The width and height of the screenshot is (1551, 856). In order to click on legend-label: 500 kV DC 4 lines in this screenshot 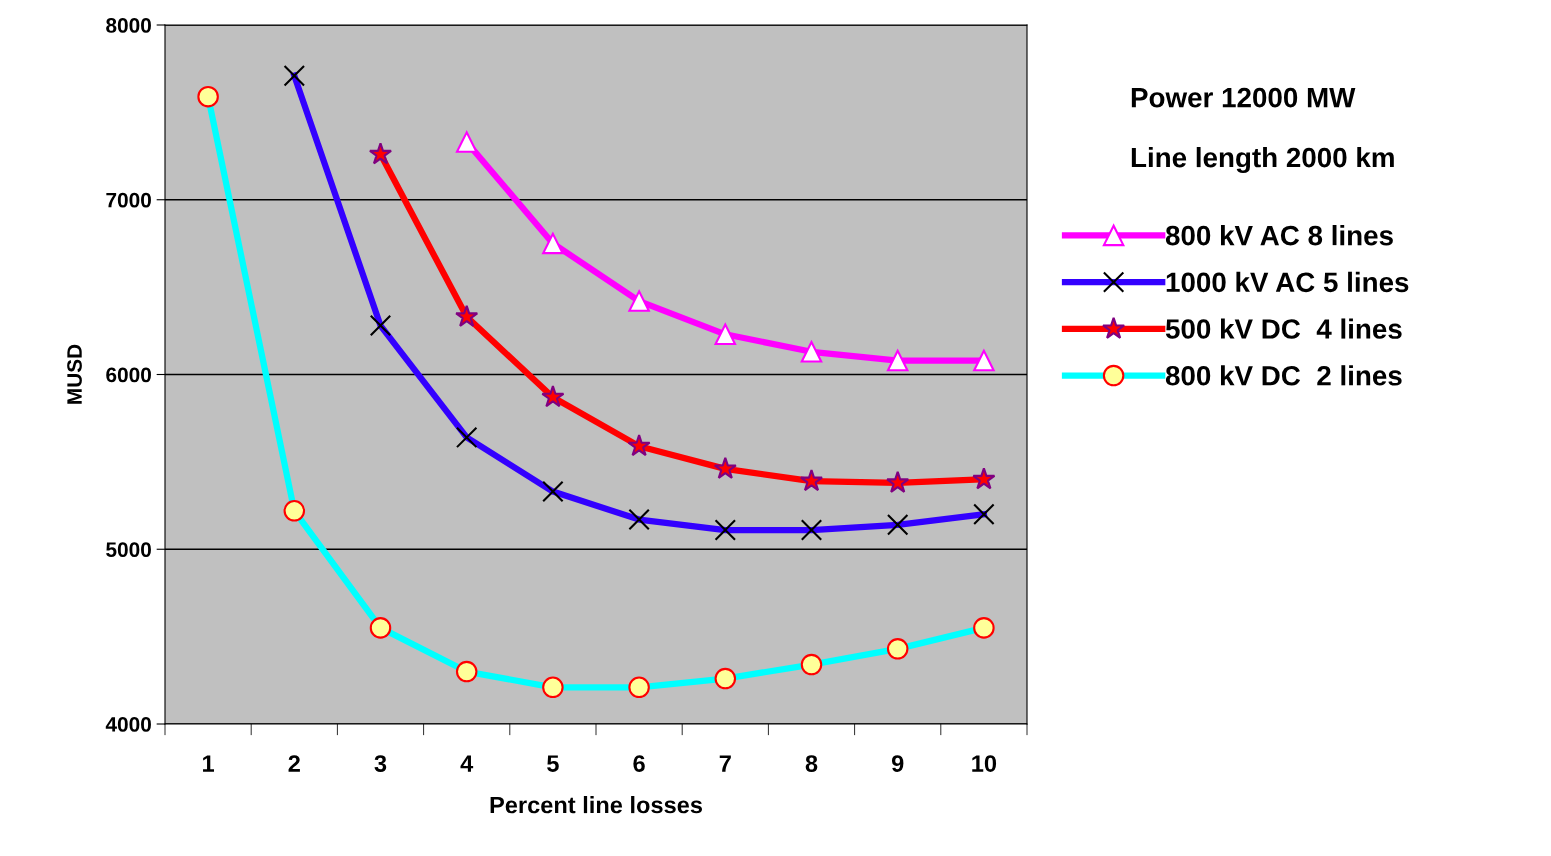, I will do `click(1283, 328)`.